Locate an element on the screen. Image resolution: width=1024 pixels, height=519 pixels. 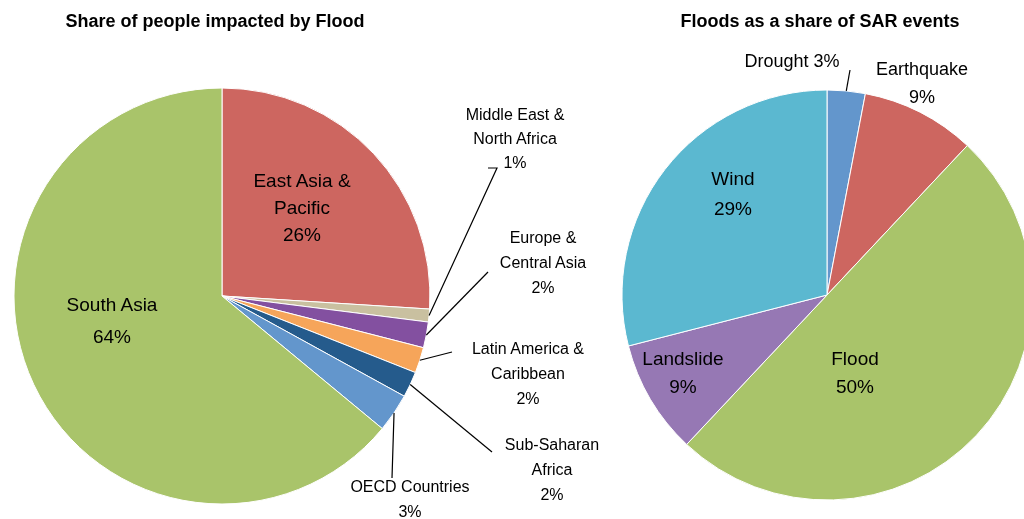
slice-label: Europe & Central Asia is located at coordinates (543, 250).